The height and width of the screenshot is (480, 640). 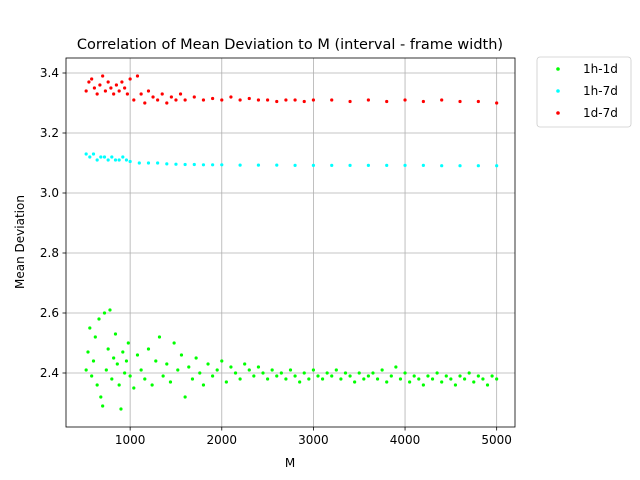 What do you see at coordinates (49, 373) in the screenshot?
I see `y-tick-label: 2.4` at bounding box center [49, 373].